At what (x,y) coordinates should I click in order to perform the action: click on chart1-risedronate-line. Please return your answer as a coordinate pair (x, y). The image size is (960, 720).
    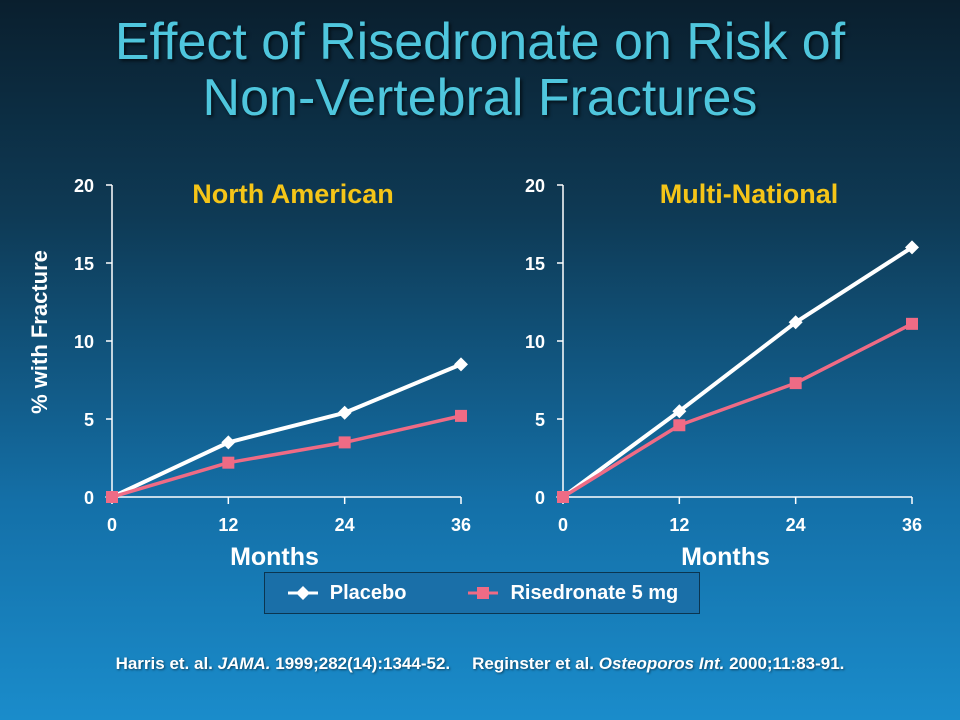
    Looking at the image, I should click on (286, 456).